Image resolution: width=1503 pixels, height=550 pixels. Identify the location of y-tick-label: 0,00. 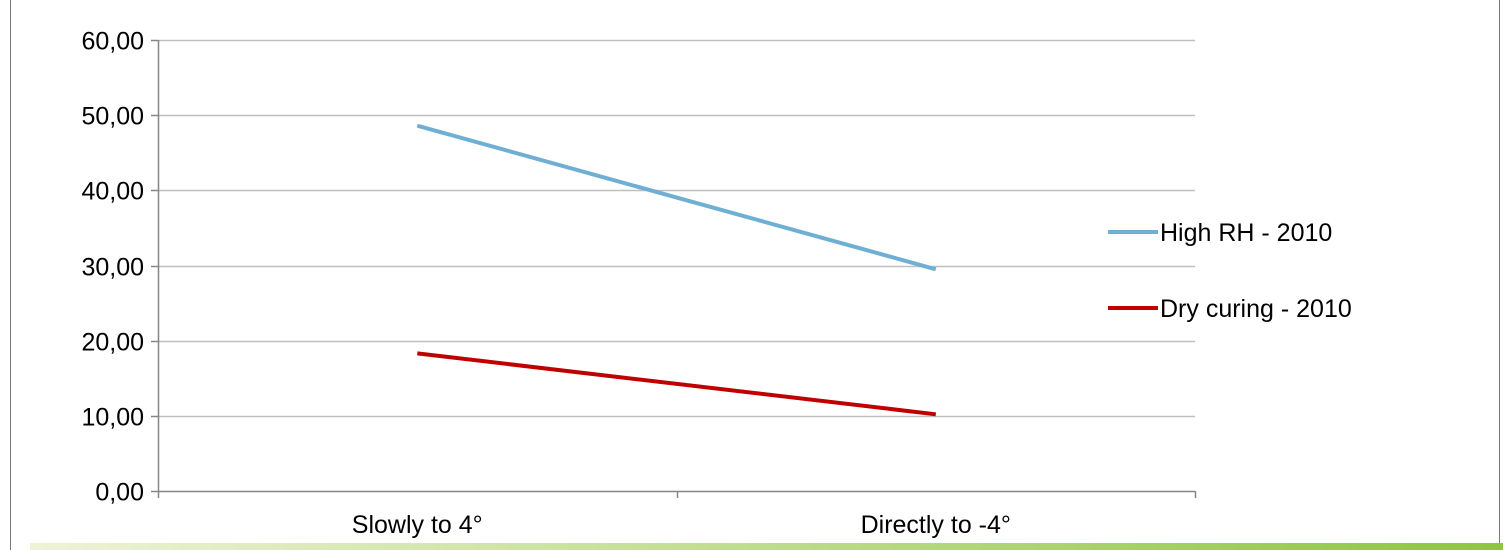
(119, 493).